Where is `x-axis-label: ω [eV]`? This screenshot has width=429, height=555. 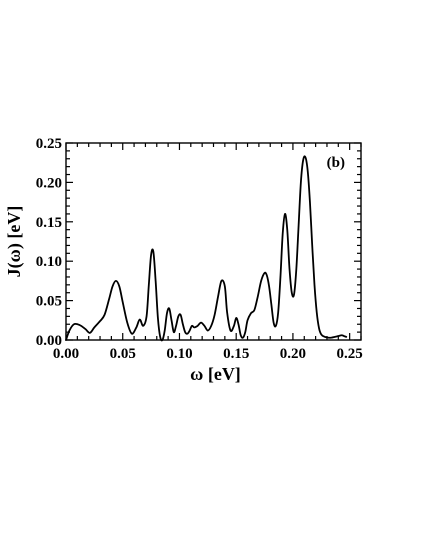
x-axis-label: ω [eV] is located at coordinates (215, 374).